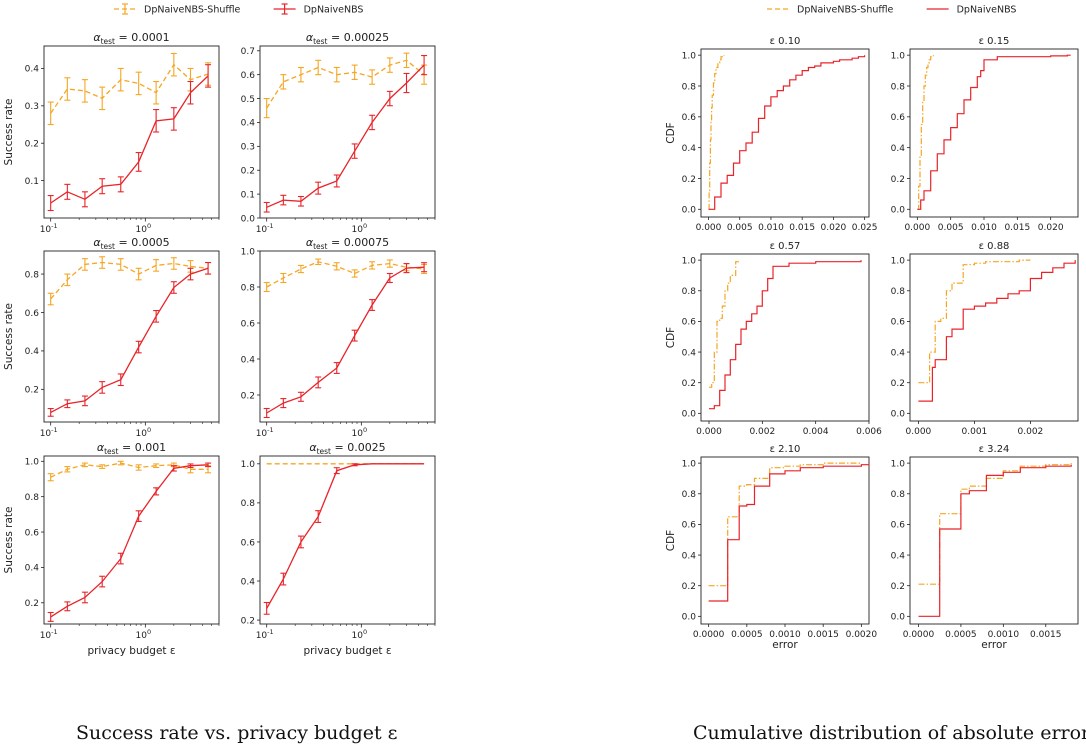 Image resolution: width=1086 pixels, height=753 pixels. What do you see at coordinates (865, 228) in the screenshot?
I see `x-tick-label: 0.025` at bounding box center [865, 228].